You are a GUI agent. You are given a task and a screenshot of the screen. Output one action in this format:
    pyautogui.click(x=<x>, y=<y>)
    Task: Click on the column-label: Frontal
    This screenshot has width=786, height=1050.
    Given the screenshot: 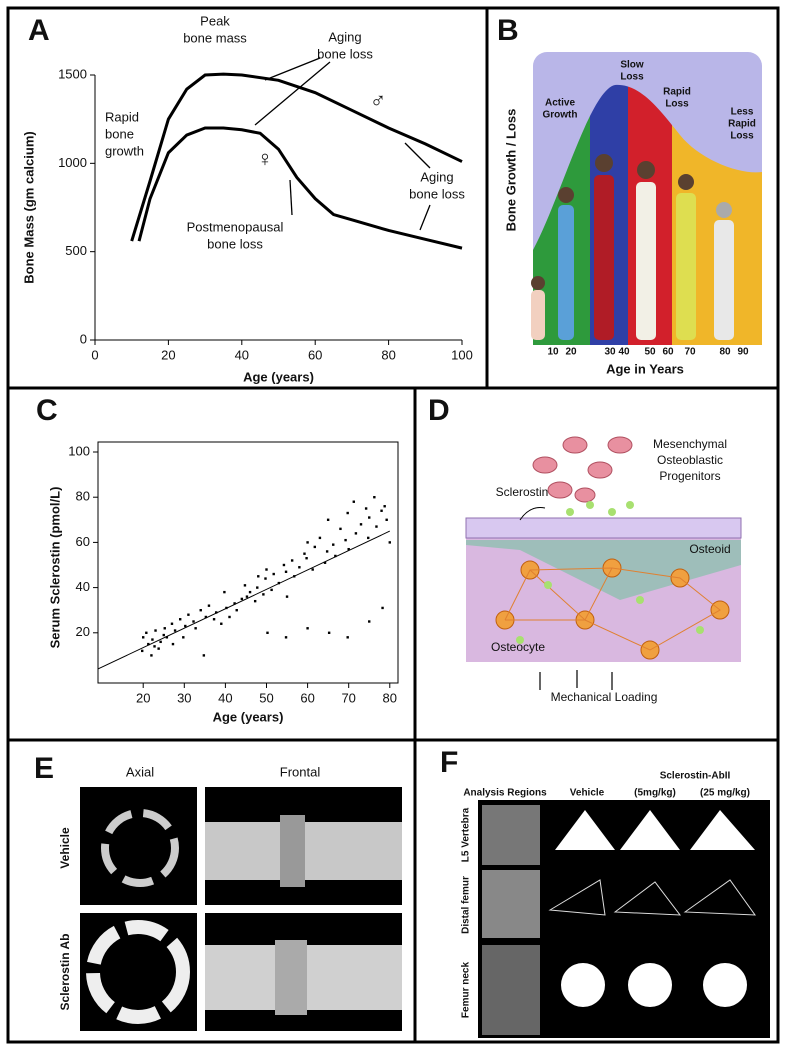 What is the action you would take?
    pyautogui.click(x=300, y=771)
    